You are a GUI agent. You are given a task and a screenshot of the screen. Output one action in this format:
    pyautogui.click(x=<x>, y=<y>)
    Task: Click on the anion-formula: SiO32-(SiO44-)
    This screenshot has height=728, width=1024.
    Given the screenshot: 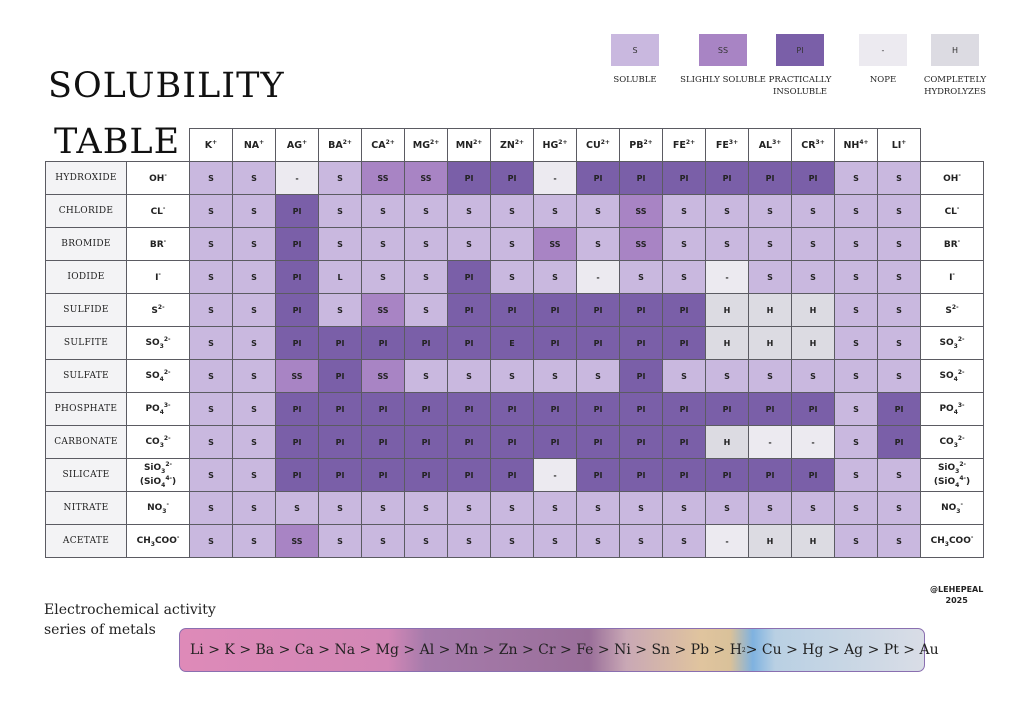 What is the action you would take?
    pyautogui.click(x=158, y=475)
    